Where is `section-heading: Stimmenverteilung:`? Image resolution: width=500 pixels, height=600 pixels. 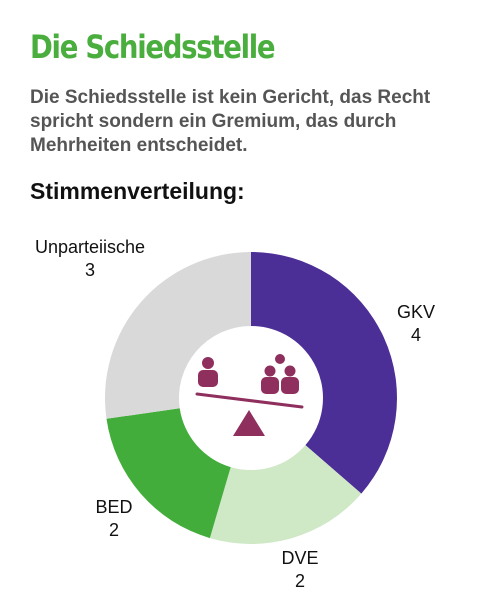
section-heading: Stimmenverteilung: is located at coordinates (137, 191).